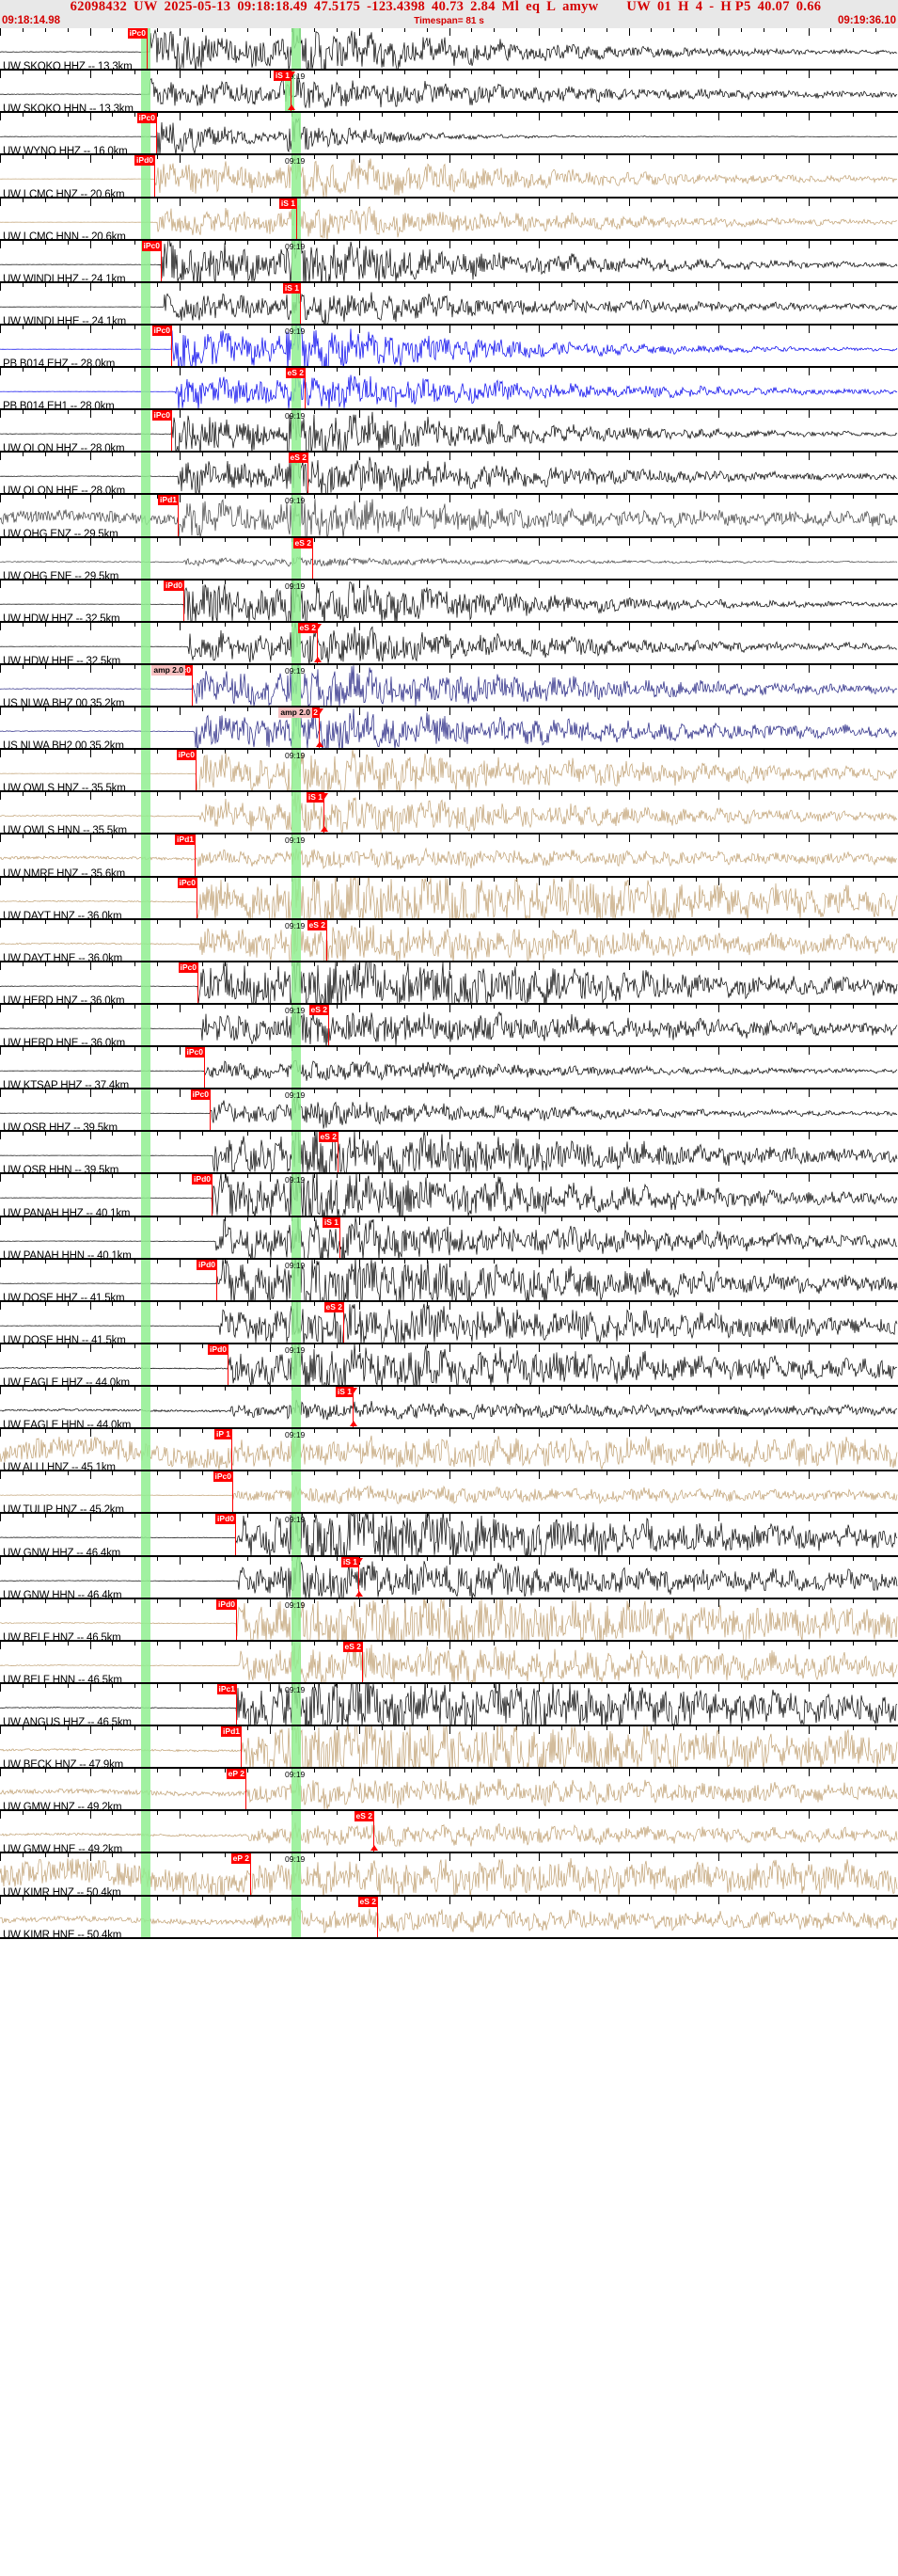 This screenshot has width=898, height=2576. Describe the element at coordinates (449, 474) in the screenshot. I see `trace-row: eS 2 UW OLON HHE -- 28.0km` at that location.